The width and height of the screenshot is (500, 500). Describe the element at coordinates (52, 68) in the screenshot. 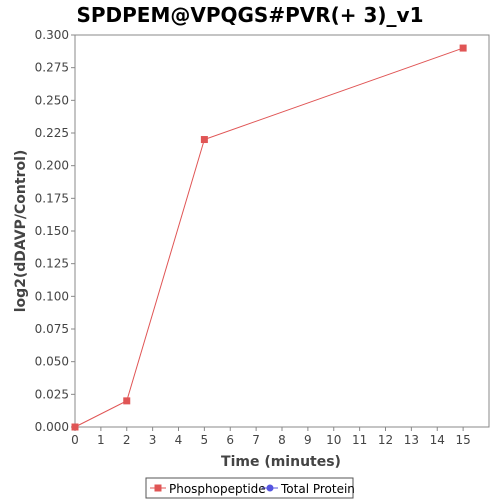

I see `y-tick-label: 0.275` at that location.